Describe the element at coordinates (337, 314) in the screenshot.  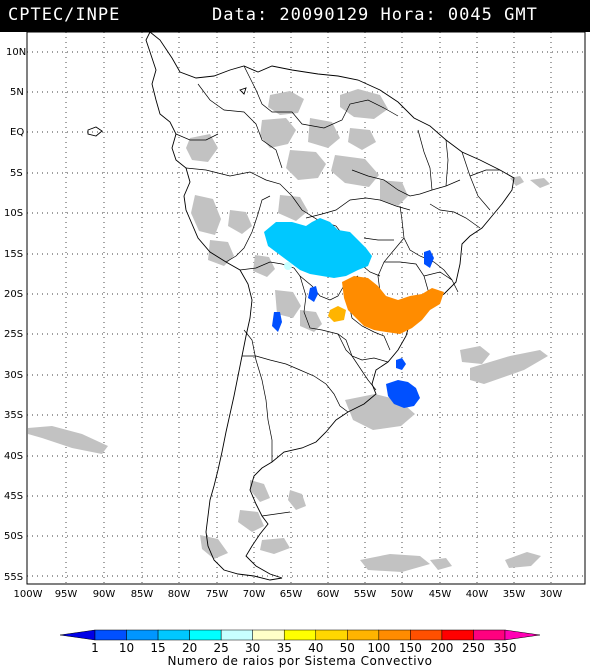
I see `orange-west-cell` at that location.